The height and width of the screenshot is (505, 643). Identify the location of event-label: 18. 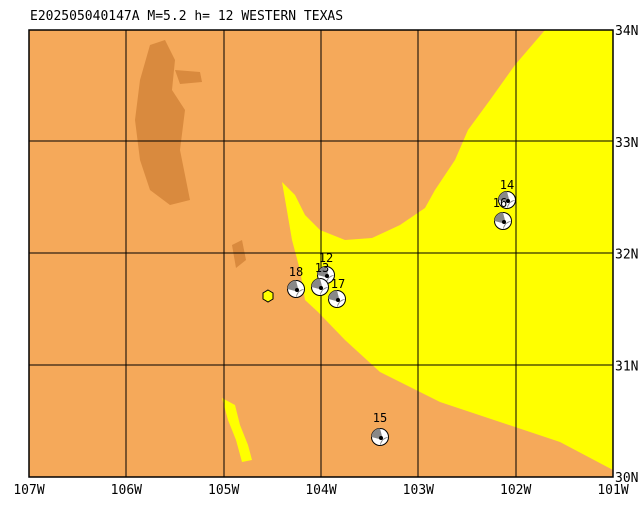
(296, 272).